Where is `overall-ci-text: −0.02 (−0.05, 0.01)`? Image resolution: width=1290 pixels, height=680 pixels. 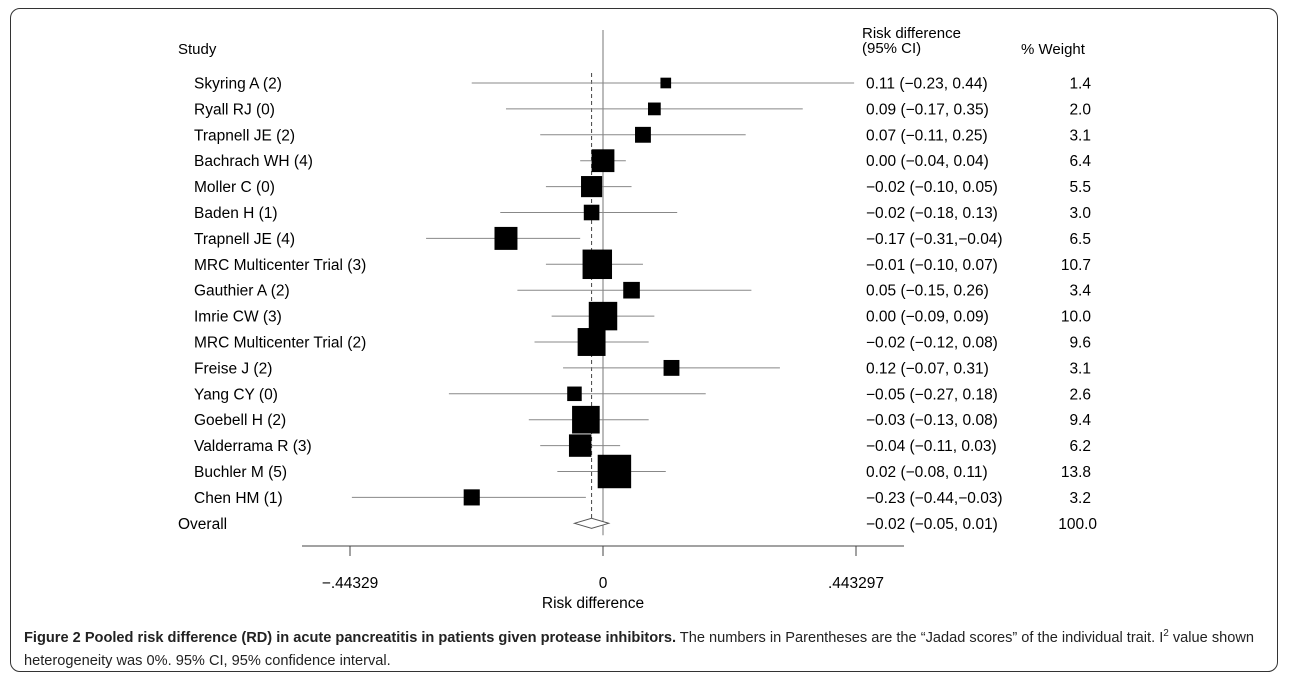 overall-ci-text: −0.02 (−0.05, 0.01) is located at coordinates (932, 524).